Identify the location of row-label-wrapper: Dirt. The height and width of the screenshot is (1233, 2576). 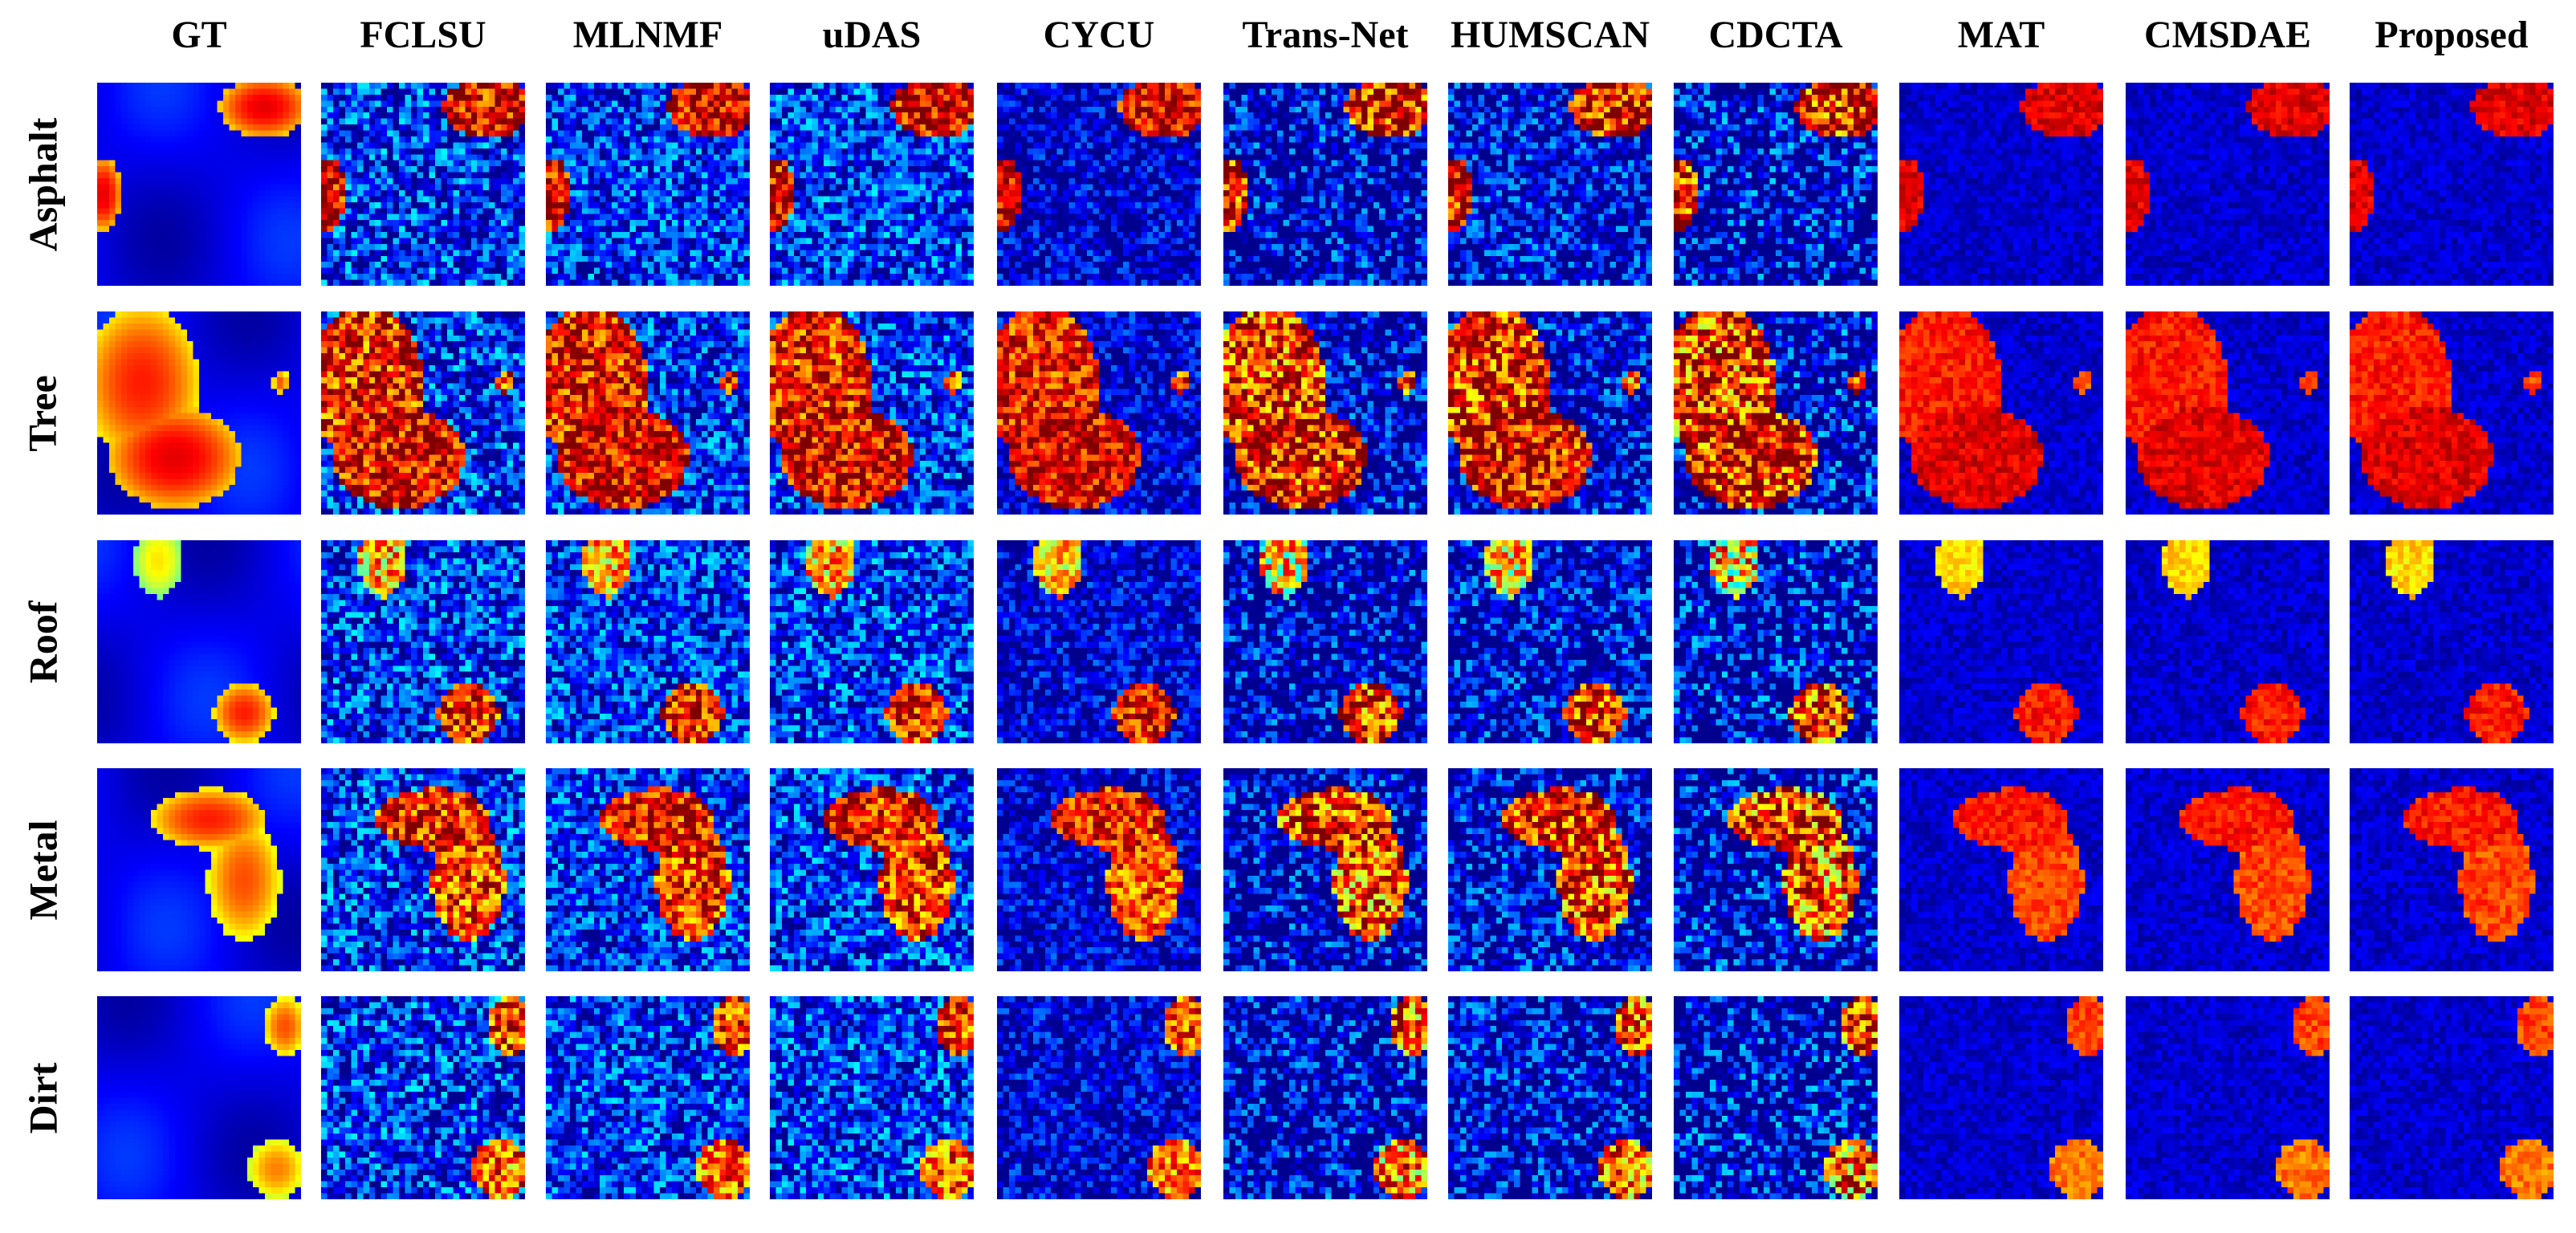
(42, 1097).